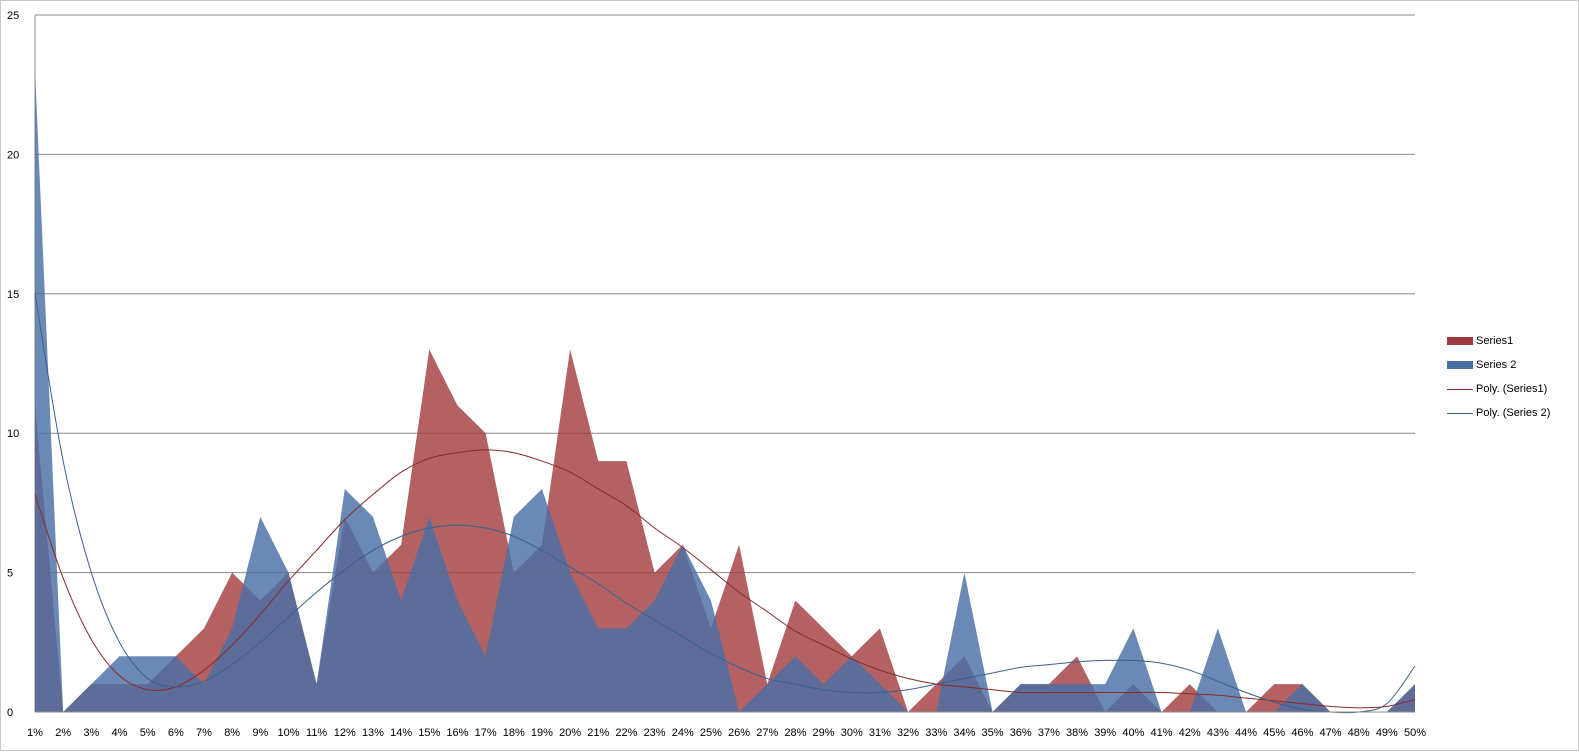 The height and width of the screenshot is (752, 1579). What do you see at coordinates (1133, 733) in the screenshot?
I see `x-tick-label: 40%` at bounding box center [1133, 733].